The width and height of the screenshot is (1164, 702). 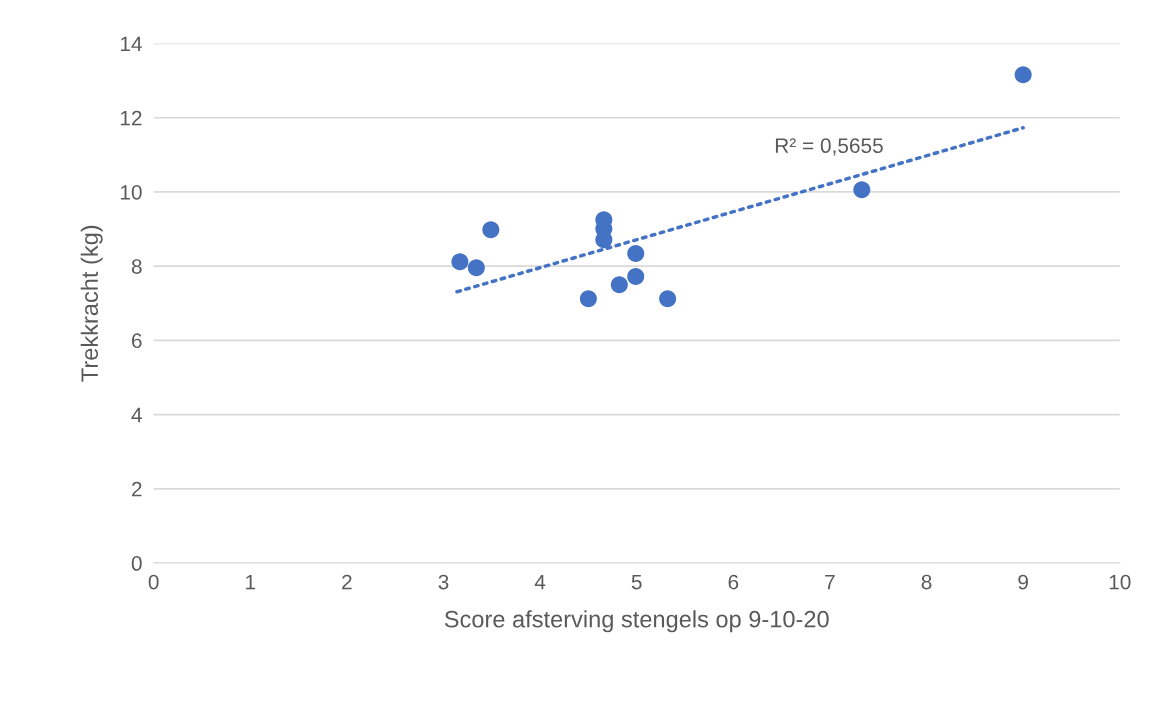 I want to click on y-tick-label: 0, so click(x=136, y=563).